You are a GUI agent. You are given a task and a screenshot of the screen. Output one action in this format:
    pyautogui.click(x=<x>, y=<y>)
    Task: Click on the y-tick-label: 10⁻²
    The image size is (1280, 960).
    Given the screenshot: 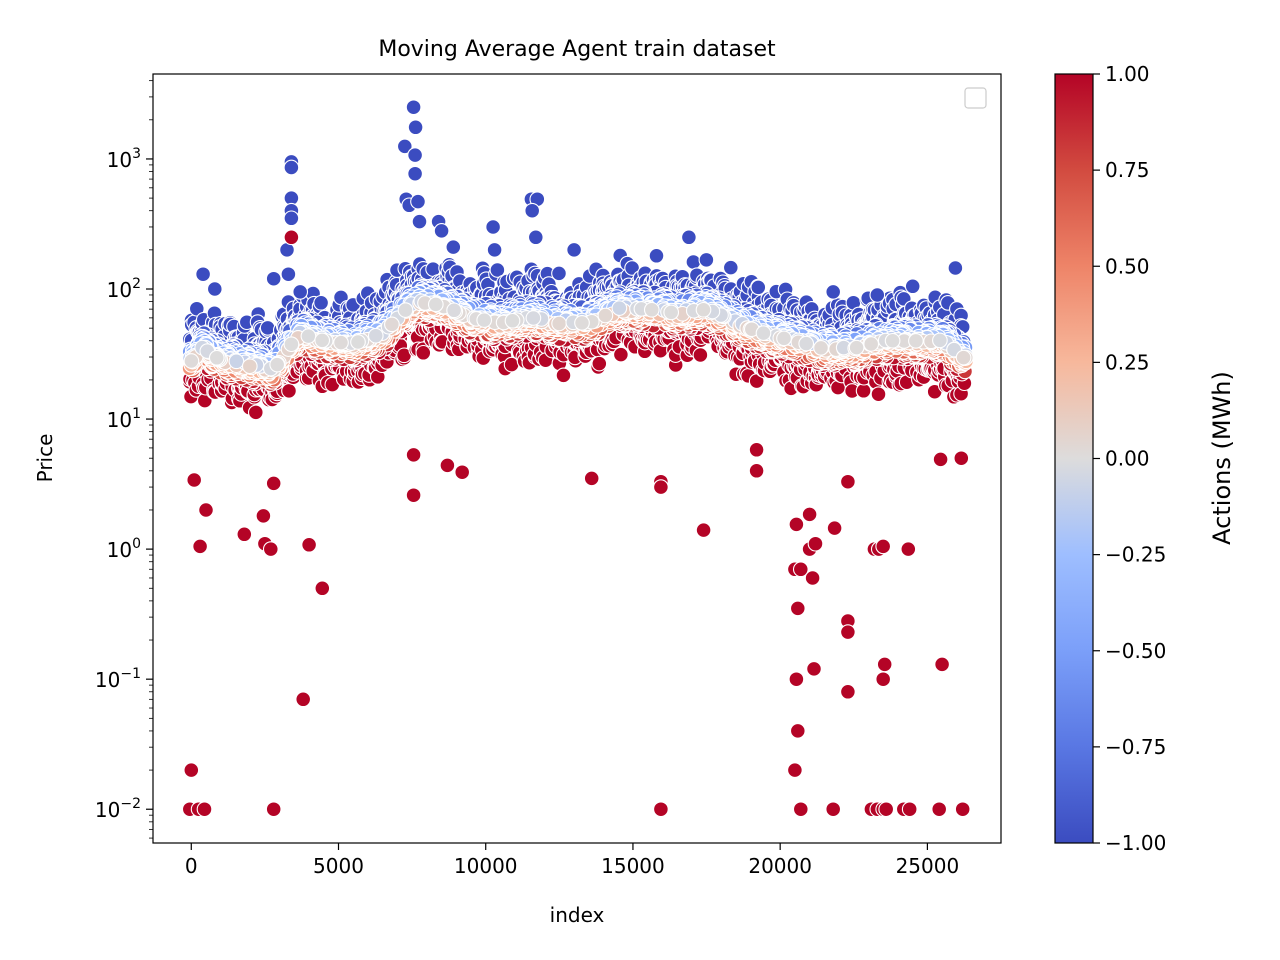 What is the action you would take?
    pyautogui.click(x=118, y=809)
    